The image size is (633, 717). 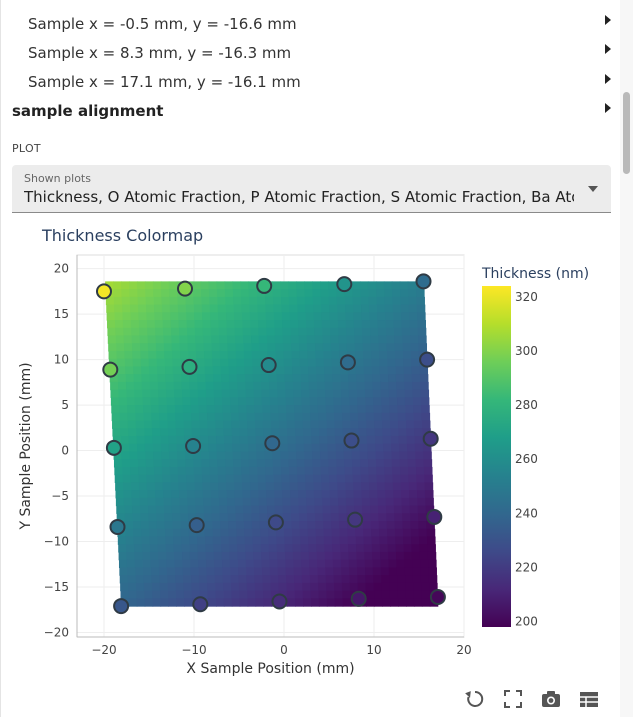 I want to click on dropdown-arrow-icon, so click(x=593, y=189).